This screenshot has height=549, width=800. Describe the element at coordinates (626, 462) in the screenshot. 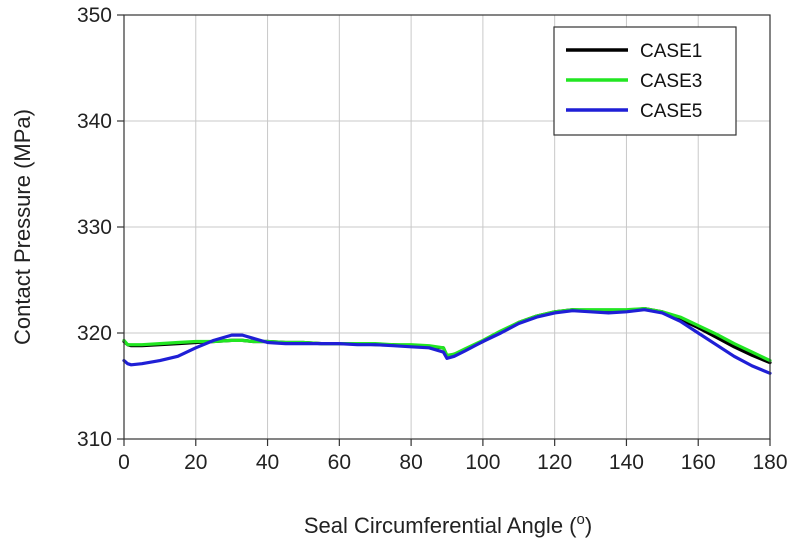

I see `x-tick-label: 140` at that location.